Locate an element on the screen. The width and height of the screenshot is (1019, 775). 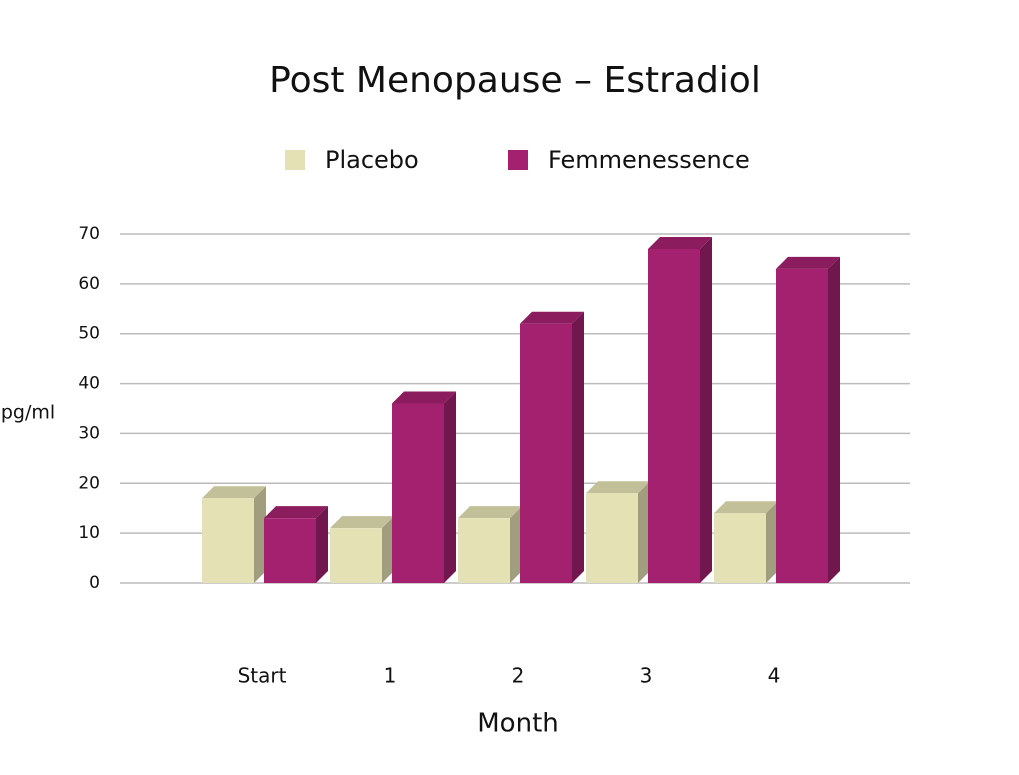
y-tick-label: 30 is located at coordinates (89, 433).